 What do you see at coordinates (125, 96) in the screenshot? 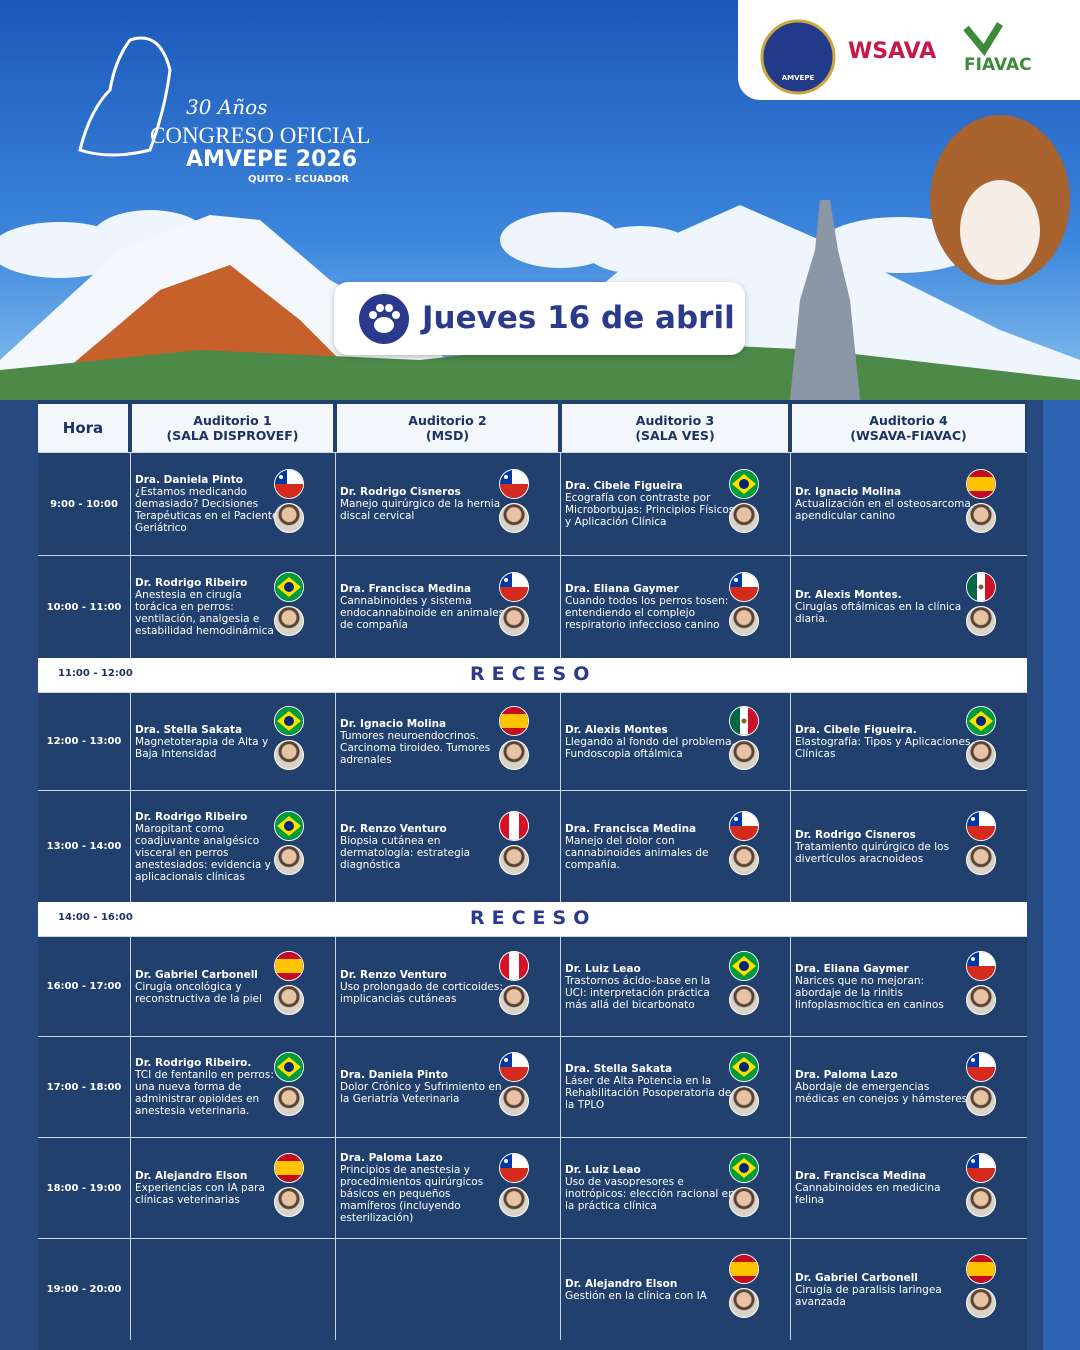
I see `dog-logo` at bounding box center [125, 96].